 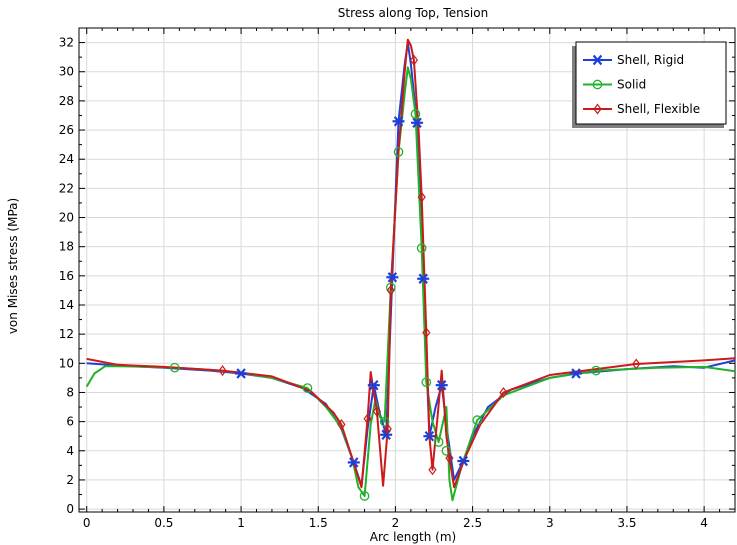 I want to click on x-axis-title: Arc length (m), so click(x=413, y=537).